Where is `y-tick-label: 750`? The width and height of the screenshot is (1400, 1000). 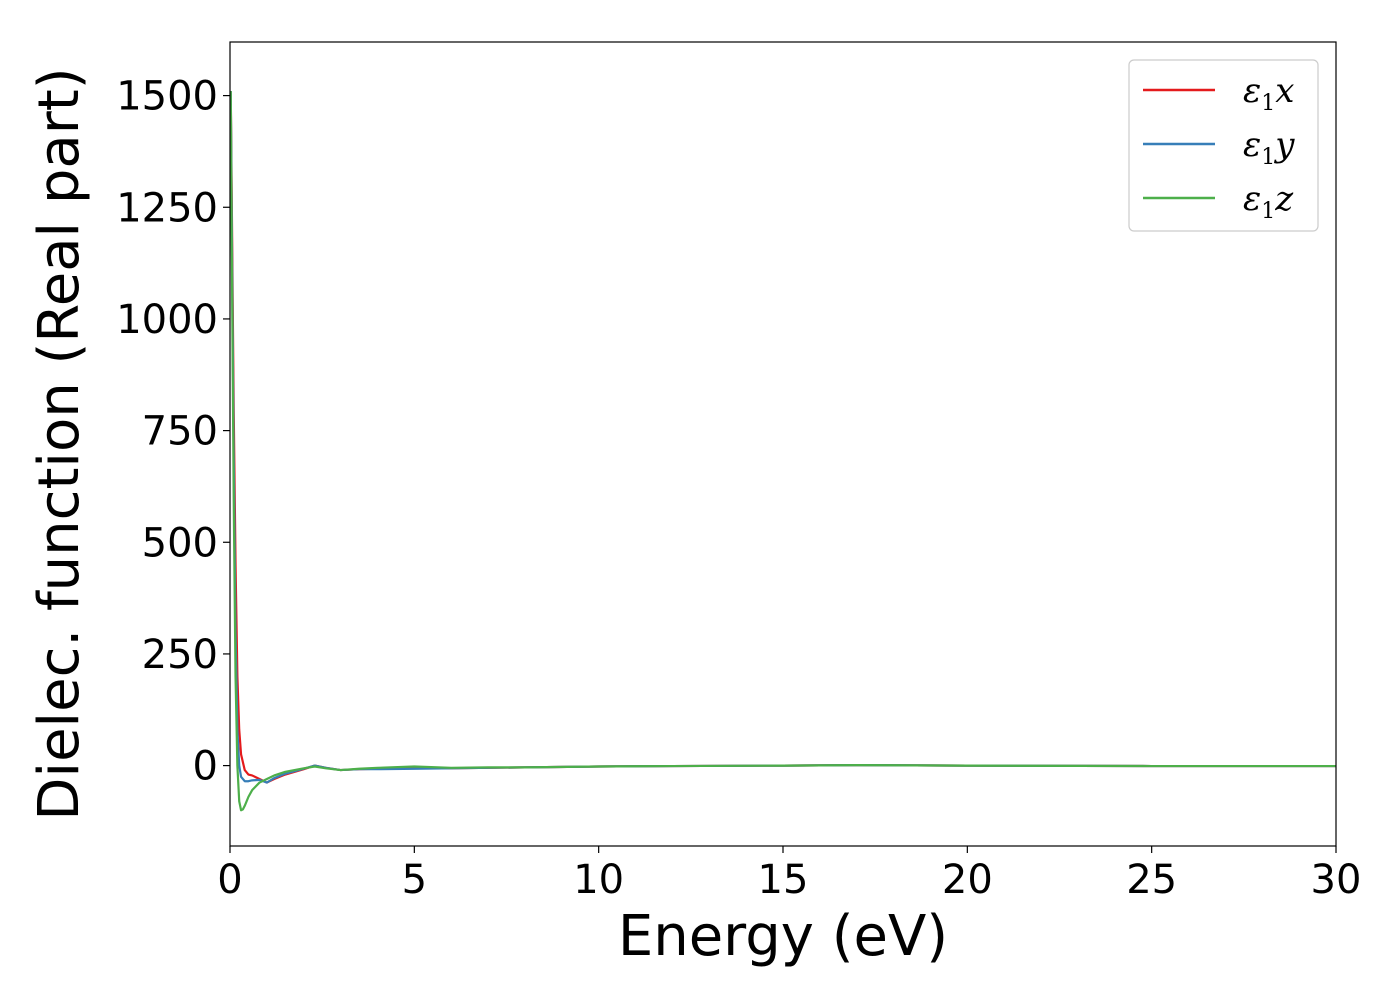 y-tick-label: 750 is located at coordinates (180, 432).